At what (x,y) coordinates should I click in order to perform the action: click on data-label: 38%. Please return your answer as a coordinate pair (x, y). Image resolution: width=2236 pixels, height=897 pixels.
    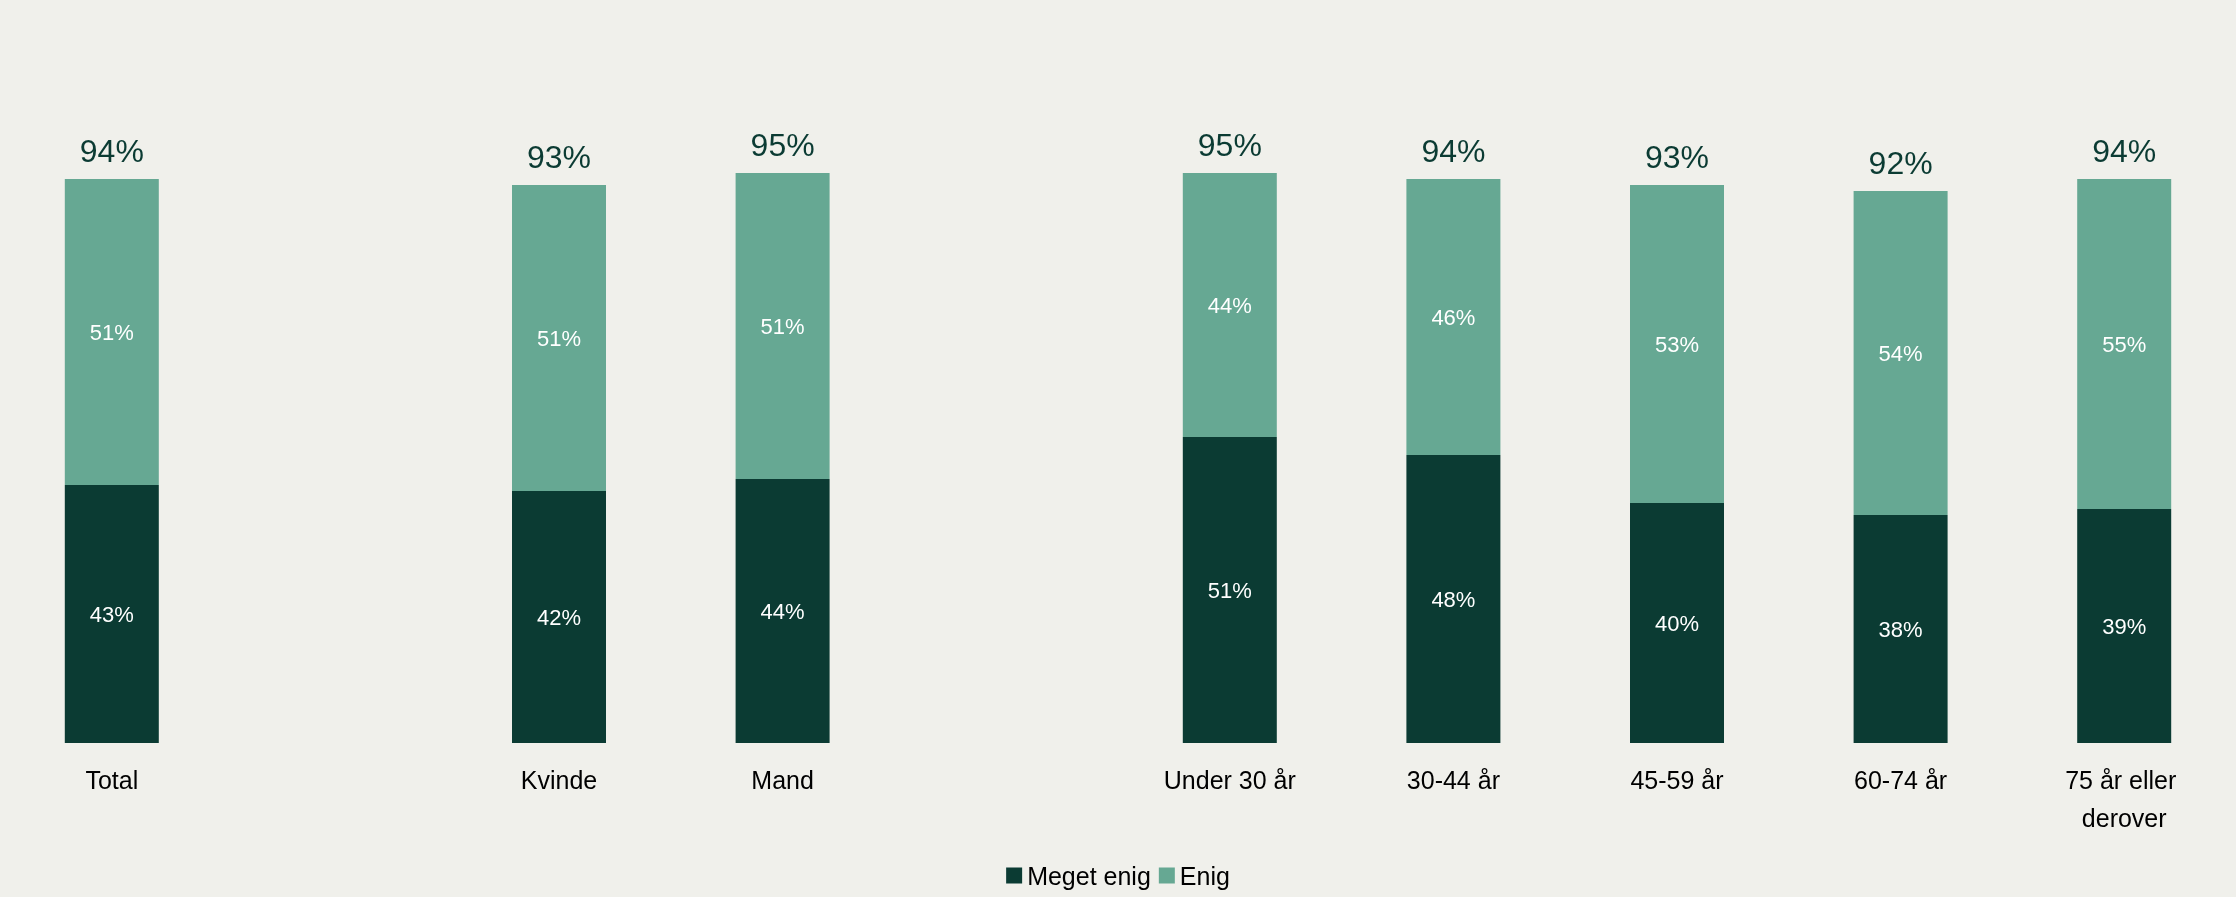
    Looking at the image, I should click on (1900, 629).